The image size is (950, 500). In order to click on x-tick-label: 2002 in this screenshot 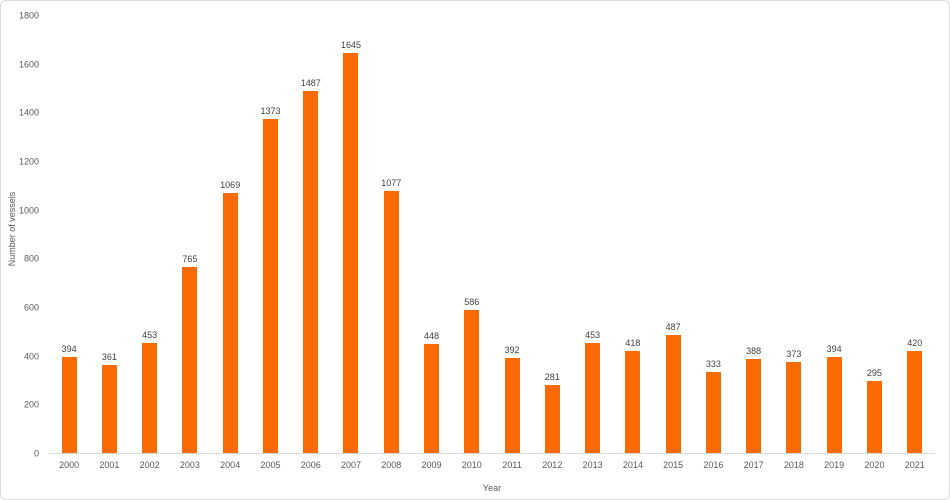, I will do `click(149, 465)`.